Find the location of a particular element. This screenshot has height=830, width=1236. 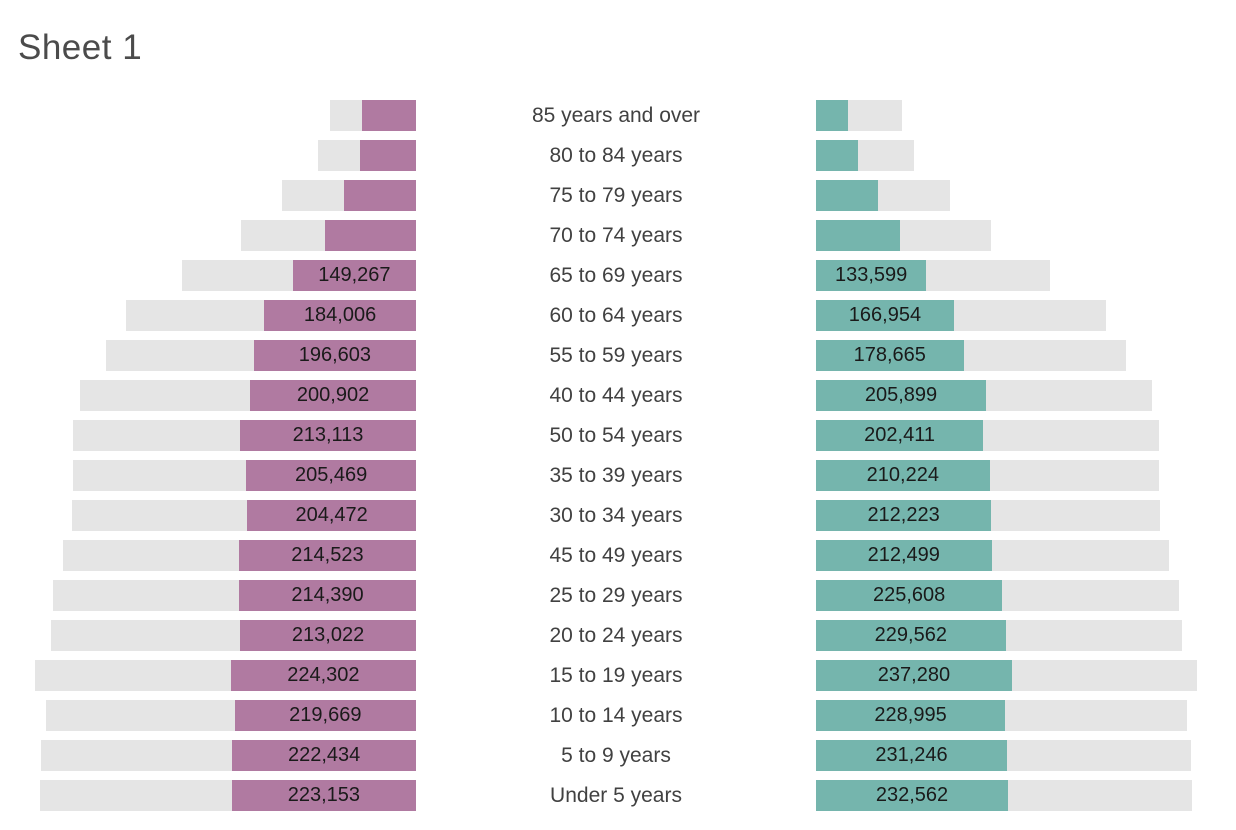

left-series-cell: 214,390 is located at coordinates (208, 595).